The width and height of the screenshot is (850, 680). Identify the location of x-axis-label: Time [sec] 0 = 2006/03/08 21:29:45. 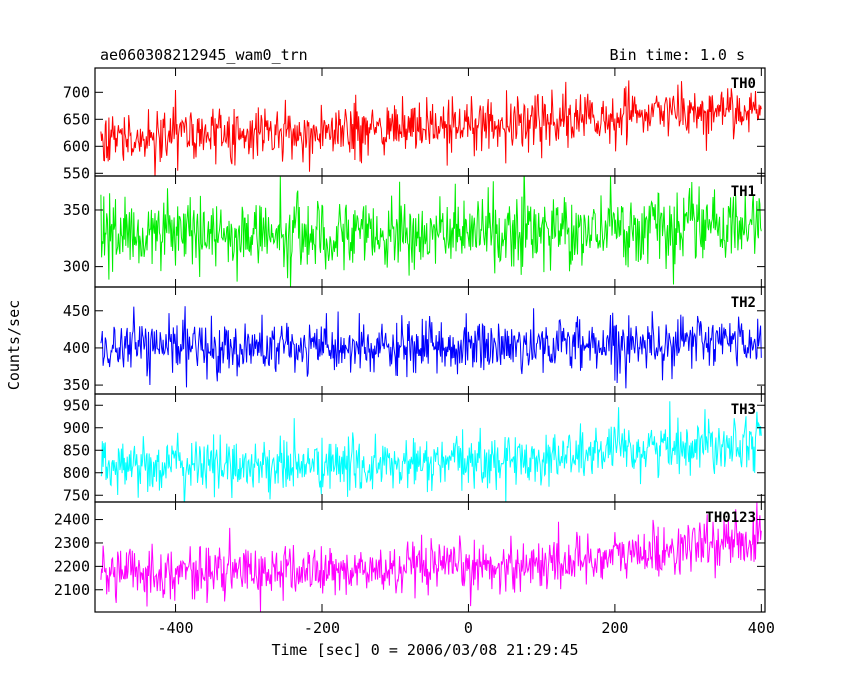
(424, 650).